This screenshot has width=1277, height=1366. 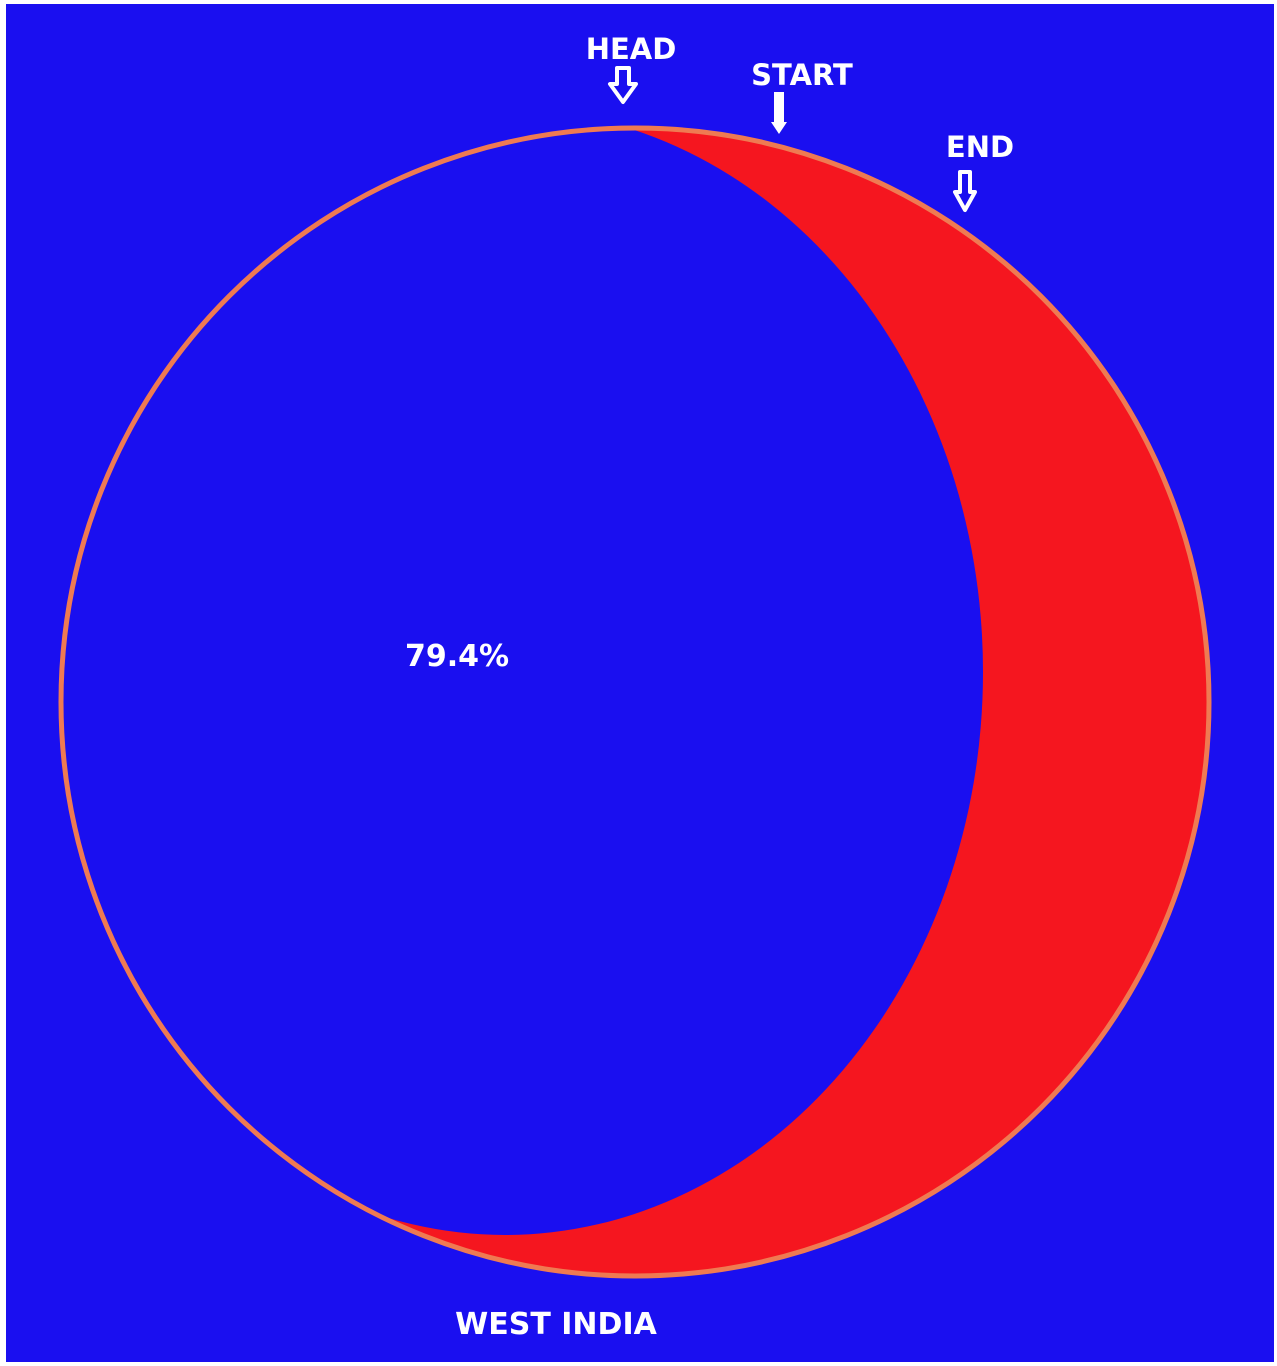 What do you see at coordinates (623, 85) in the screenshot?
I see `head-arrow-icon` at bounding box center [623, 85].